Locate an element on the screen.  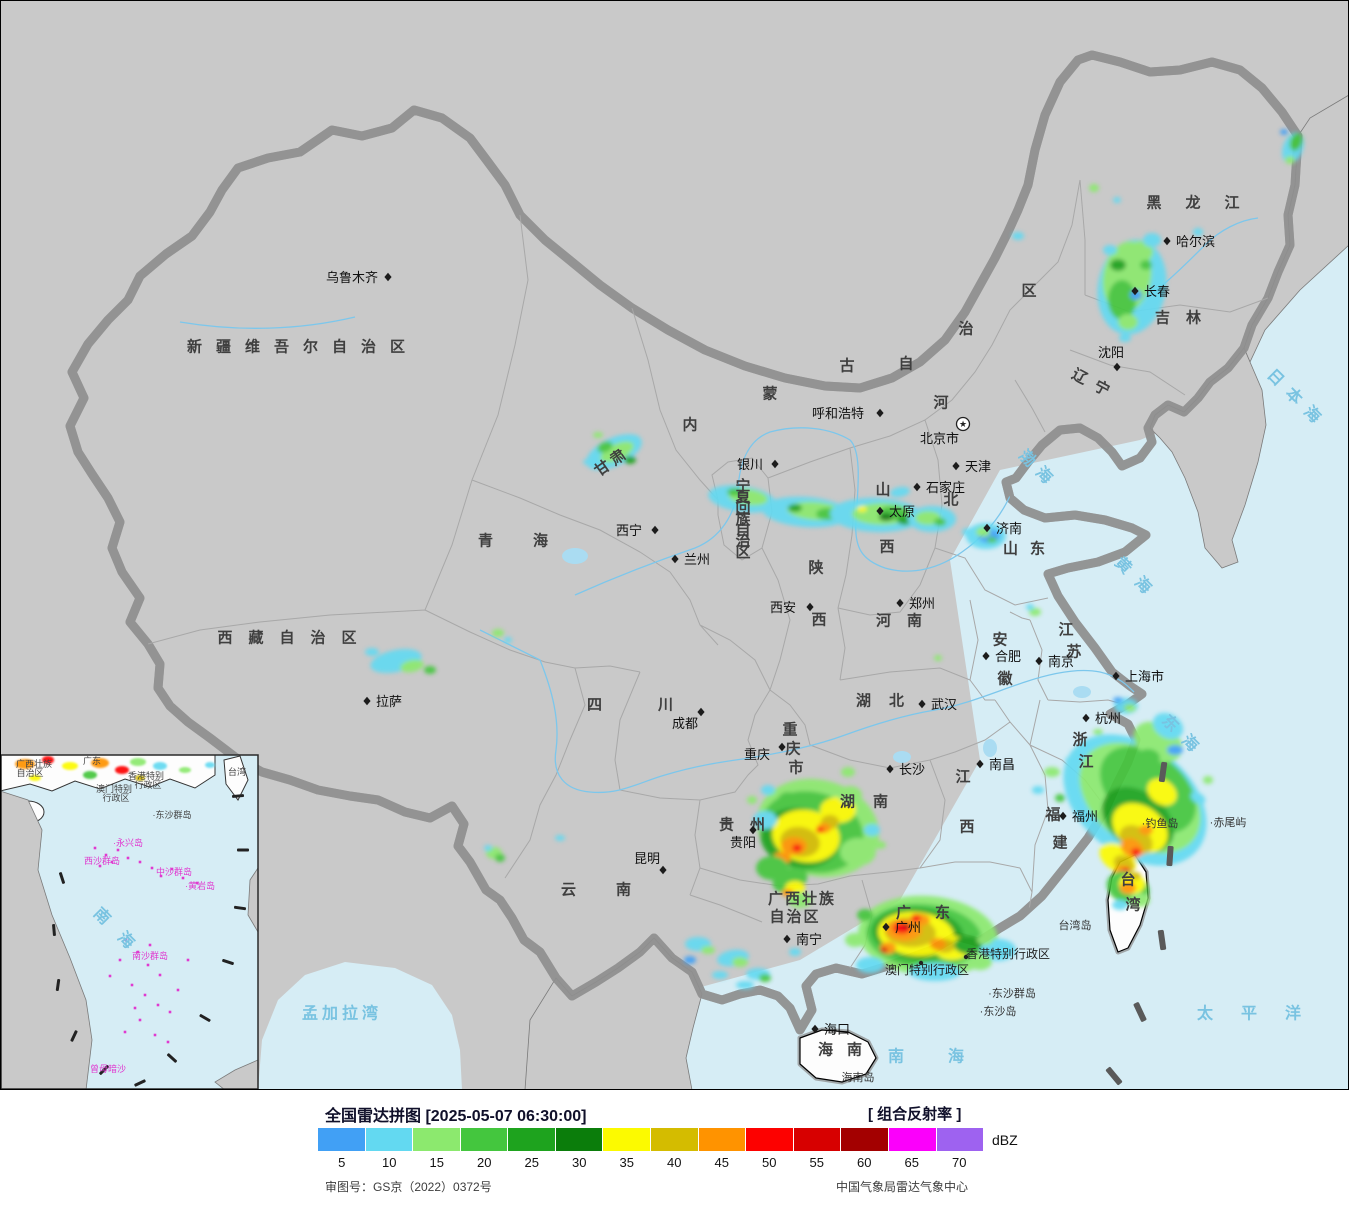
map-label-区: 区 is located at coordinates (1028, 291).